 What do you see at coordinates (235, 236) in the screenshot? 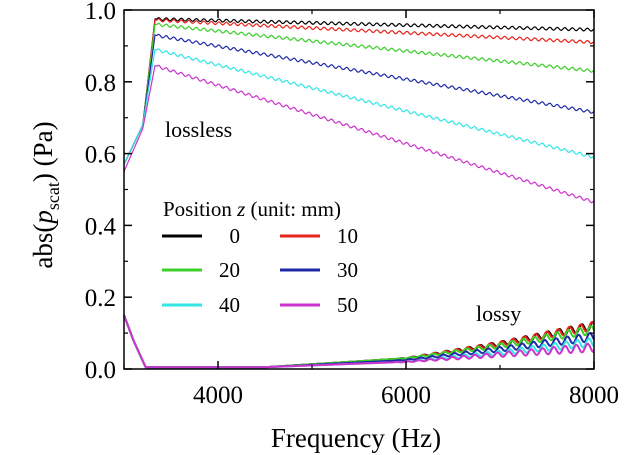
I see `legend-label-0: 0` at bounding box center [235, 236].